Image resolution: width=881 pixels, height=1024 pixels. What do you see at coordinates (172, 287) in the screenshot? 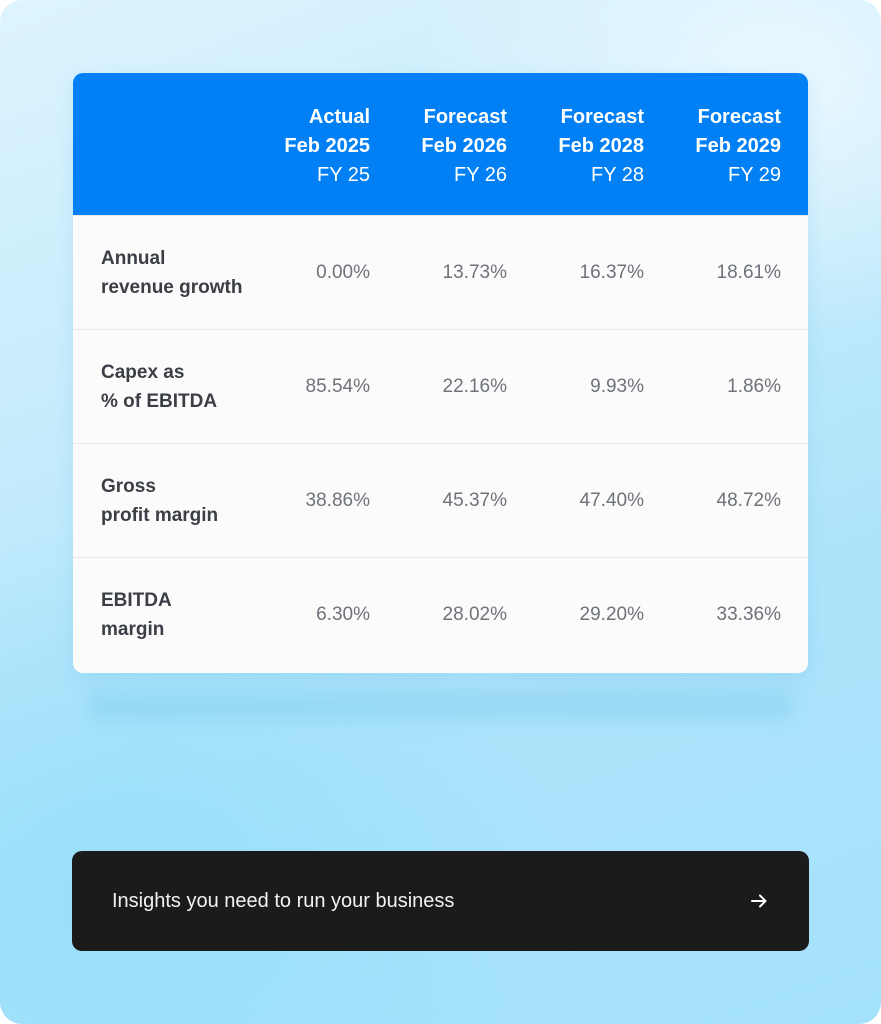
I see `row-label-line2: revenue growth` at bounding box center [172, 287].